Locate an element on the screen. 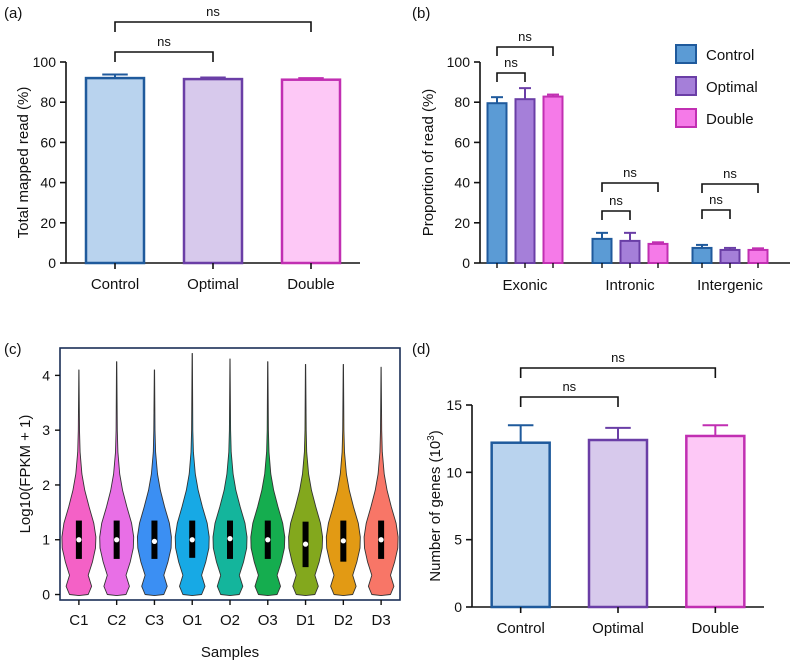 Image resolution: width=810 pixels, height=662 pixels. panel-label: (d) is located at coordinates (421, 349).